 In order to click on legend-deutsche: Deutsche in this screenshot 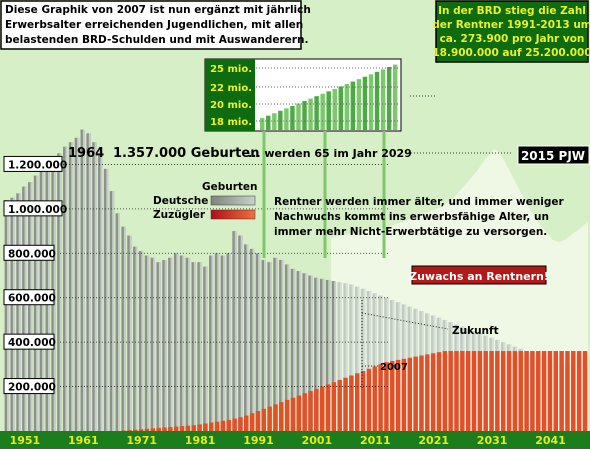, I will do `click(180, 201)`.